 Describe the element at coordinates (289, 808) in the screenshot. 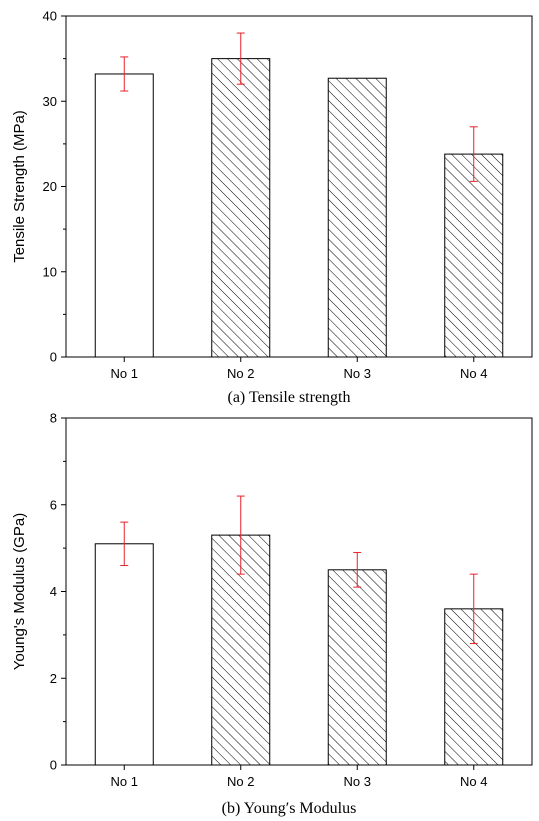

I see `chart-caption: (b) Young′s Modulus` at that location.